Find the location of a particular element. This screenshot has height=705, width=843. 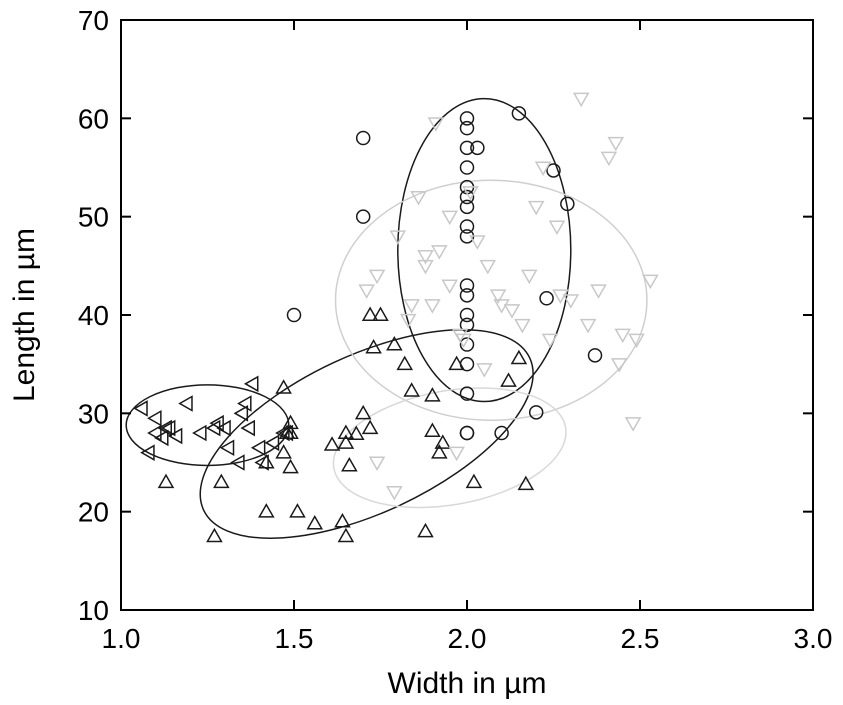

y-tick-label: 50 is located at coordinates (93, 217).